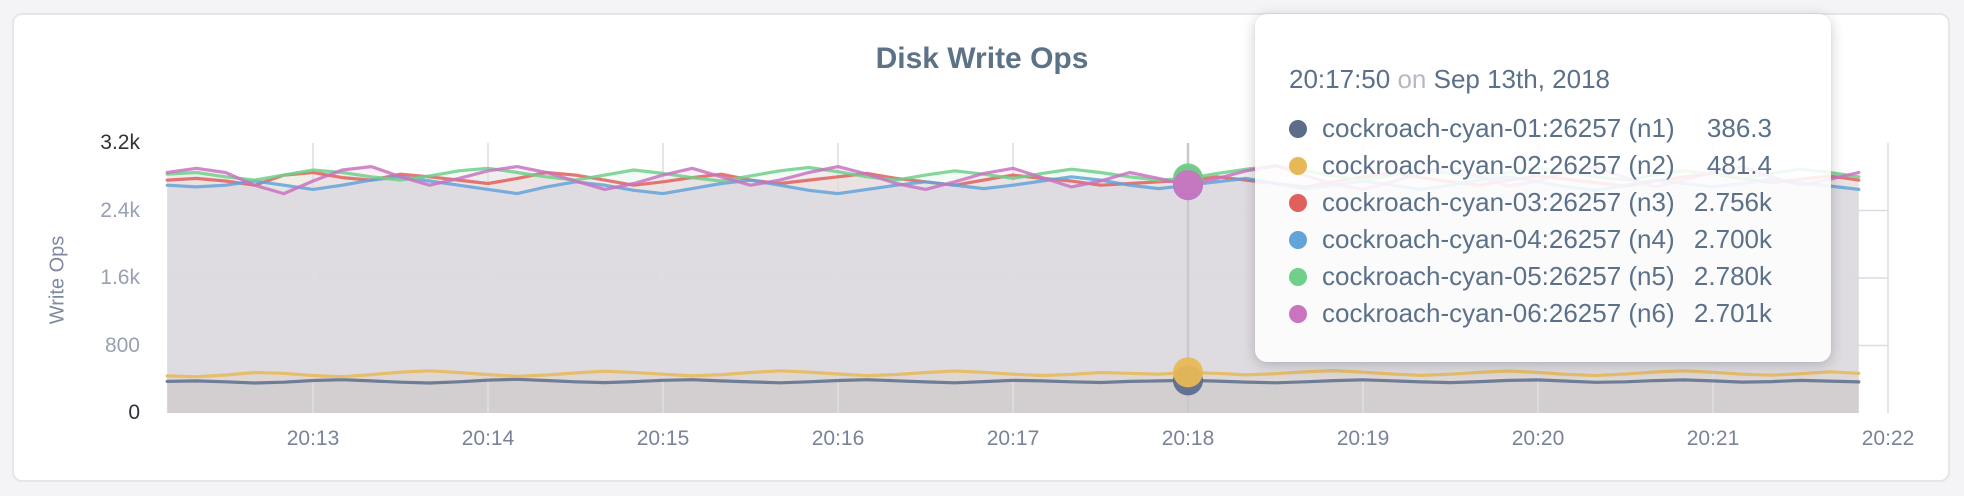 This screenshot has width=1964, height=496. What do you see at coordinates (120, 277) in the screenshot?
I see `y-tick-label: 1.6k` at bounding box center [120, 277].